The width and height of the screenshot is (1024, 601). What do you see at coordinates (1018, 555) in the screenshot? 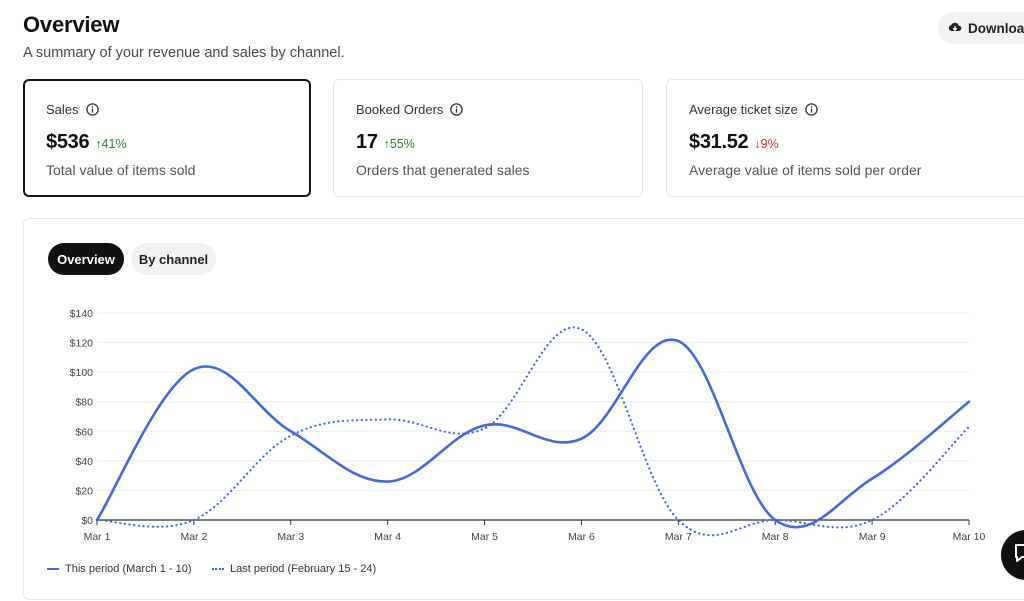
I see `chat-bubble-icon` at bounding box center [1018, 555].